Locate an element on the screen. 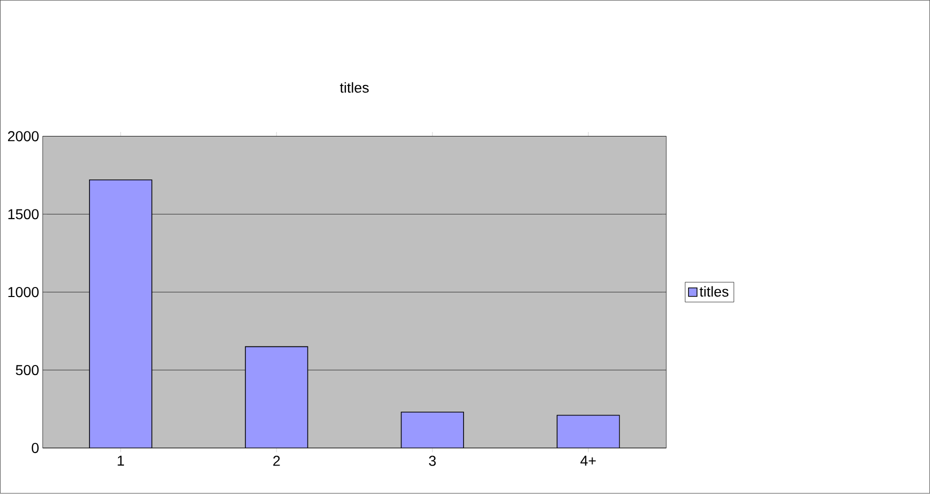 The height and width of the screenshot is (494, 930). y-tick-label: 0 is located at coordinates (35, 448).